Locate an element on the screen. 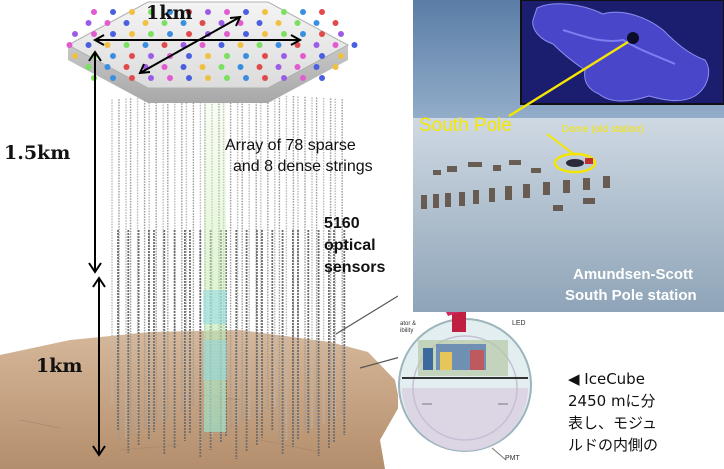 Image resolution: width=724 pixels, height=469 pixels. surface-side is located at coordinates (208, 74).